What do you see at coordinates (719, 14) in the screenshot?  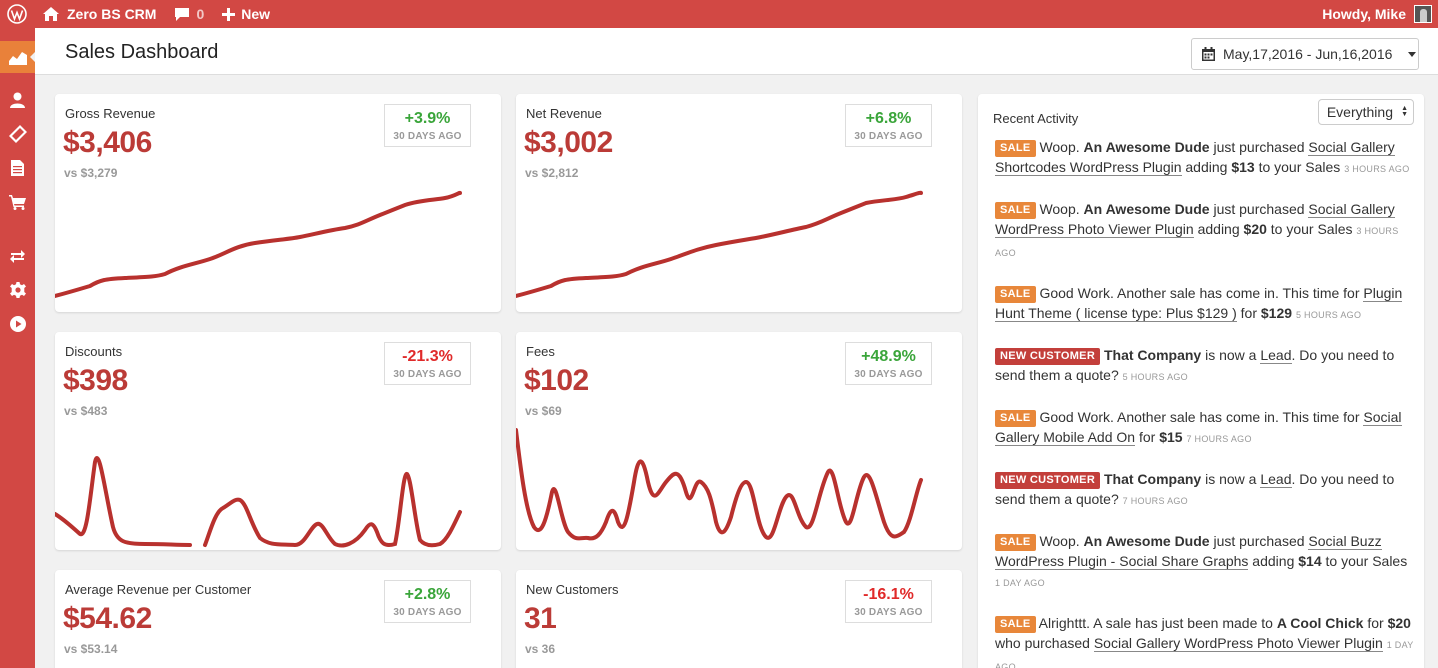 I see `admin-bar: Zero BS CRM 0 New Howdy, Mike` at bounding box center [719, 14].